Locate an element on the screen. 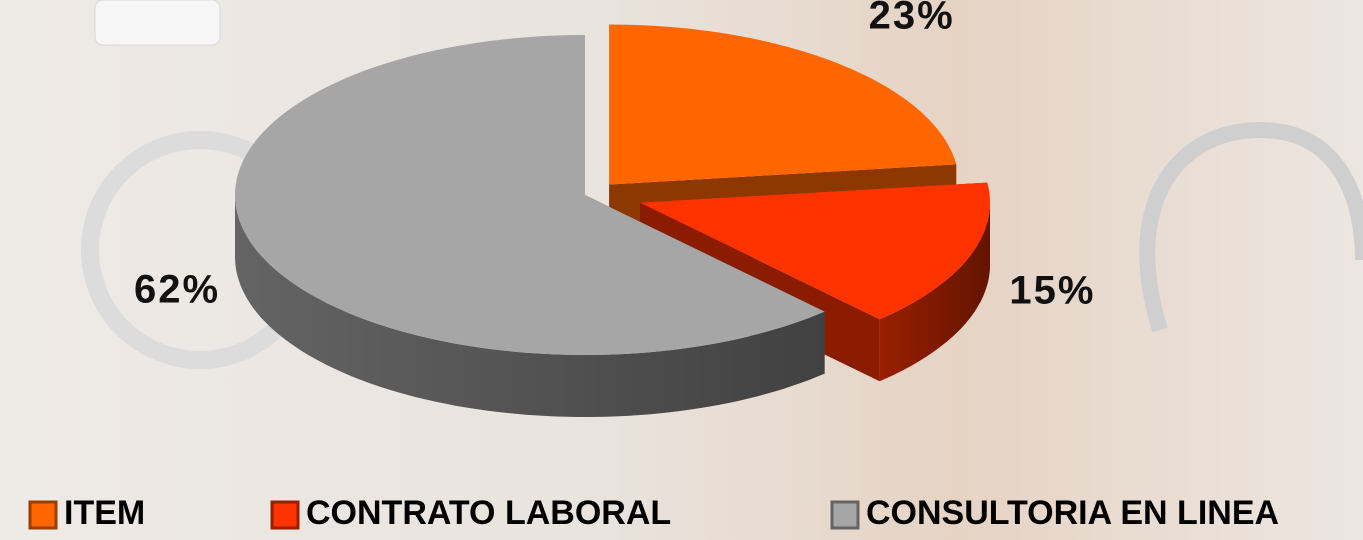  slice-side-shade is located at coordinates (934, 292).